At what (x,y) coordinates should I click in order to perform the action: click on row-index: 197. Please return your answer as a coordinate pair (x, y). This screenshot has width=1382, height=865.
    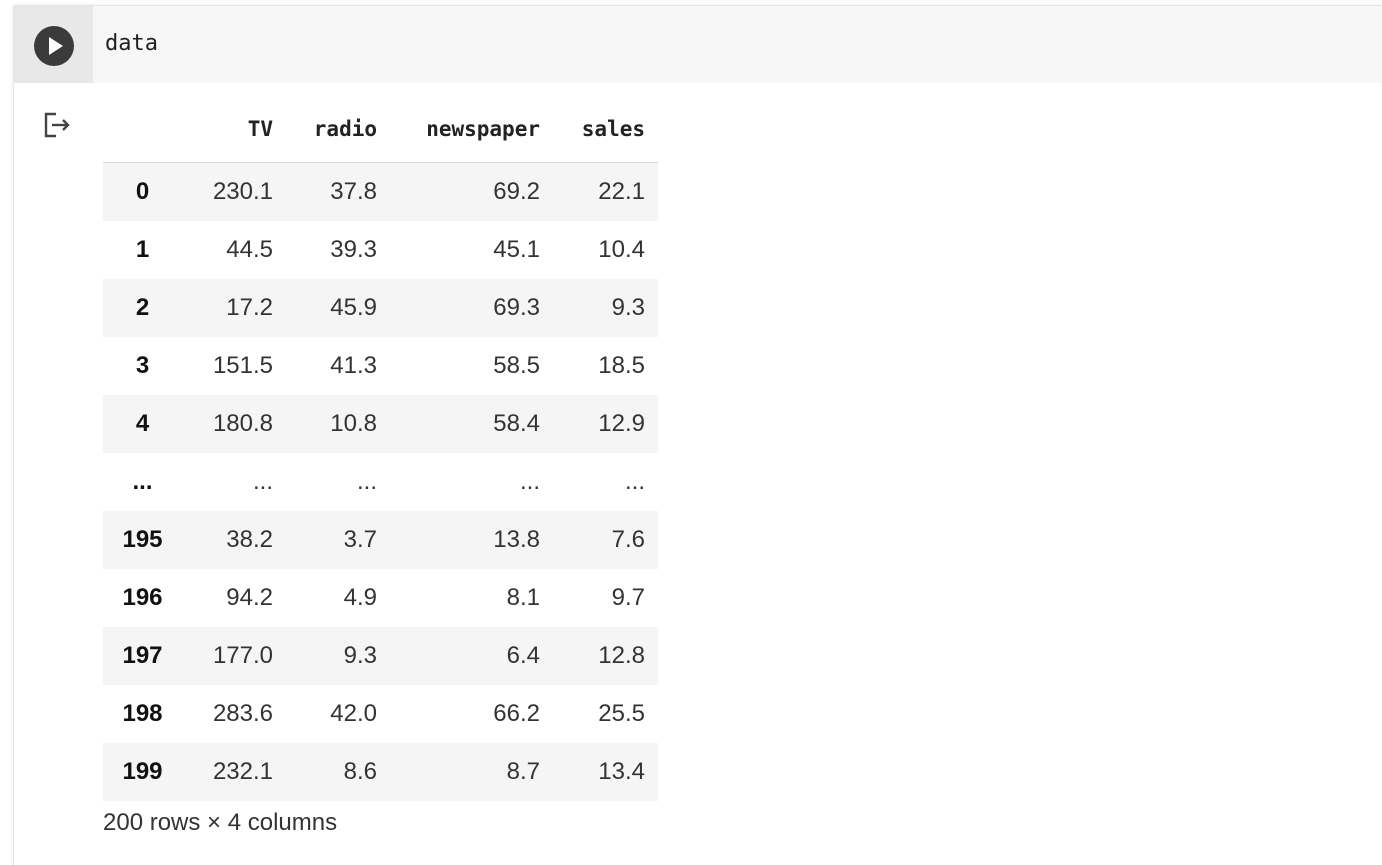
    Looking at the image, I should click on (142, 655).